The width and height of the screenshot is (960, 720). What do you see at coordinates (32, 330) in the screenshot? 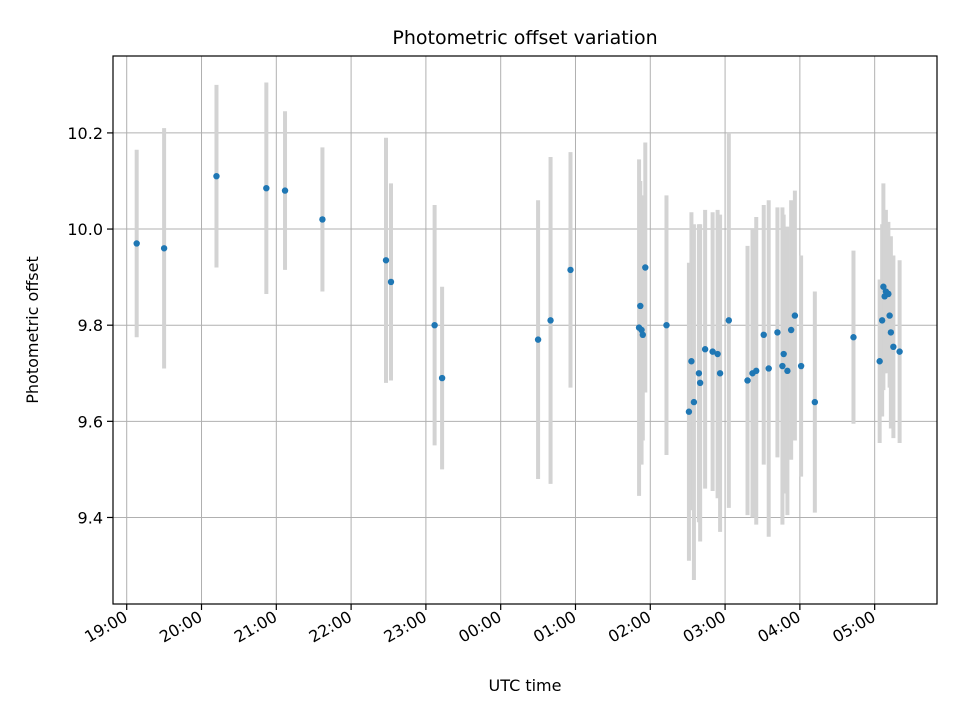
I see `y-axis-label: Photometric offset` at bounding box center [32, 330].